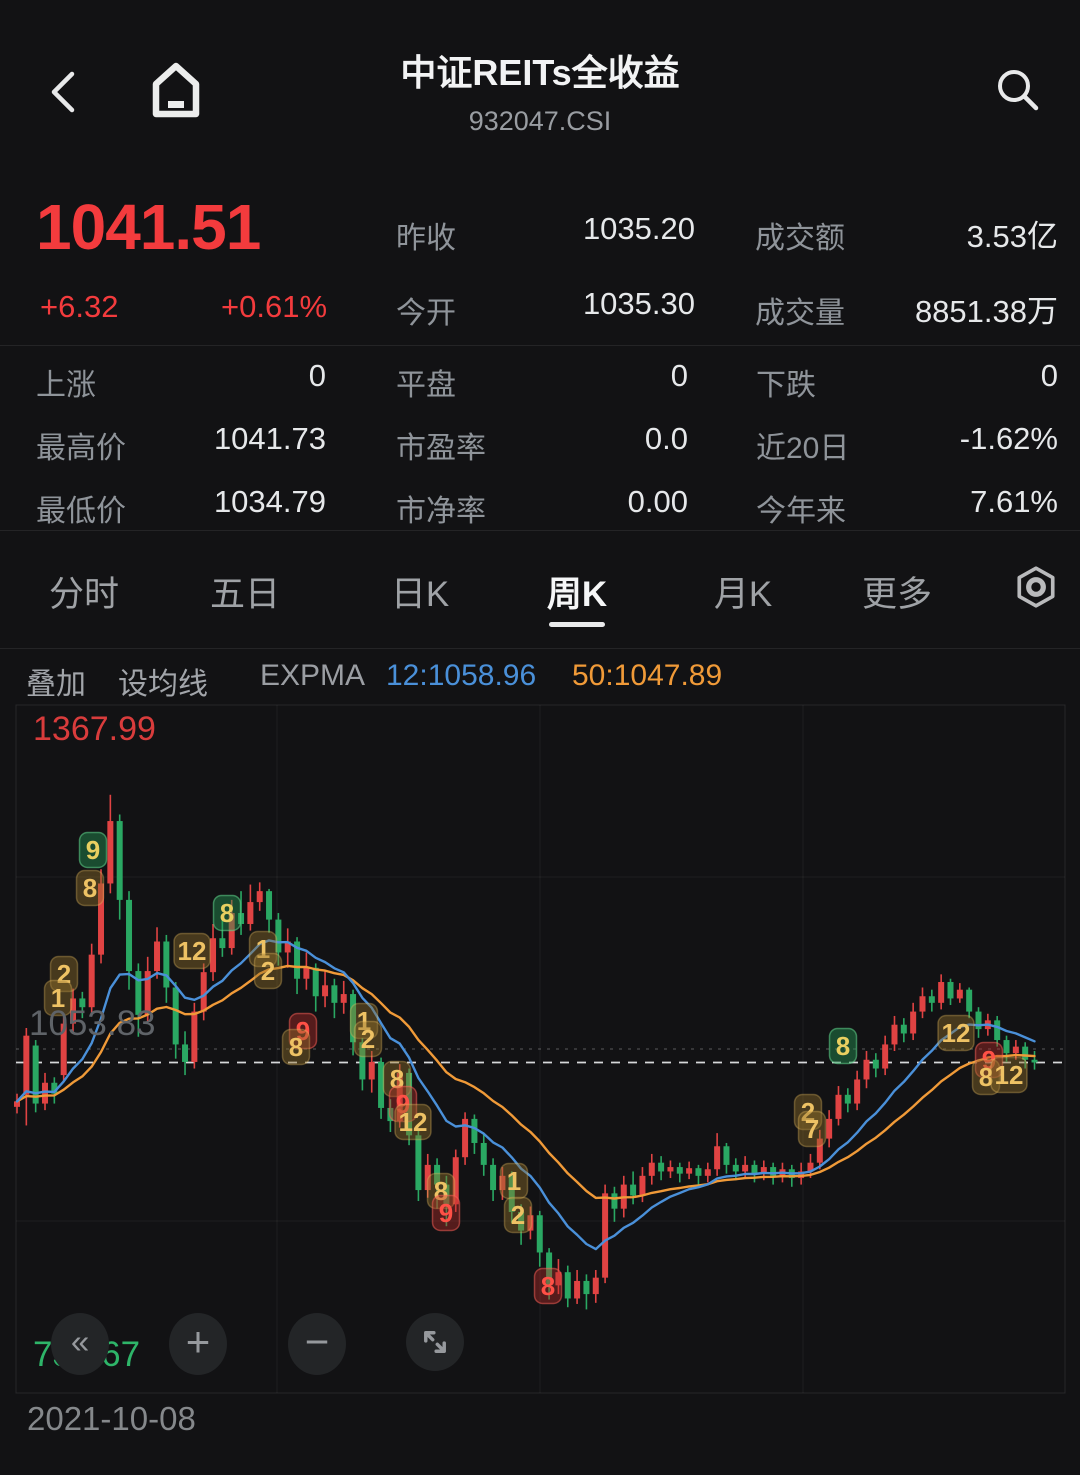  Describe the element at coordinates (1012, 236) in the screenshot. I see `turnover-value: 3.53亿` at that location.